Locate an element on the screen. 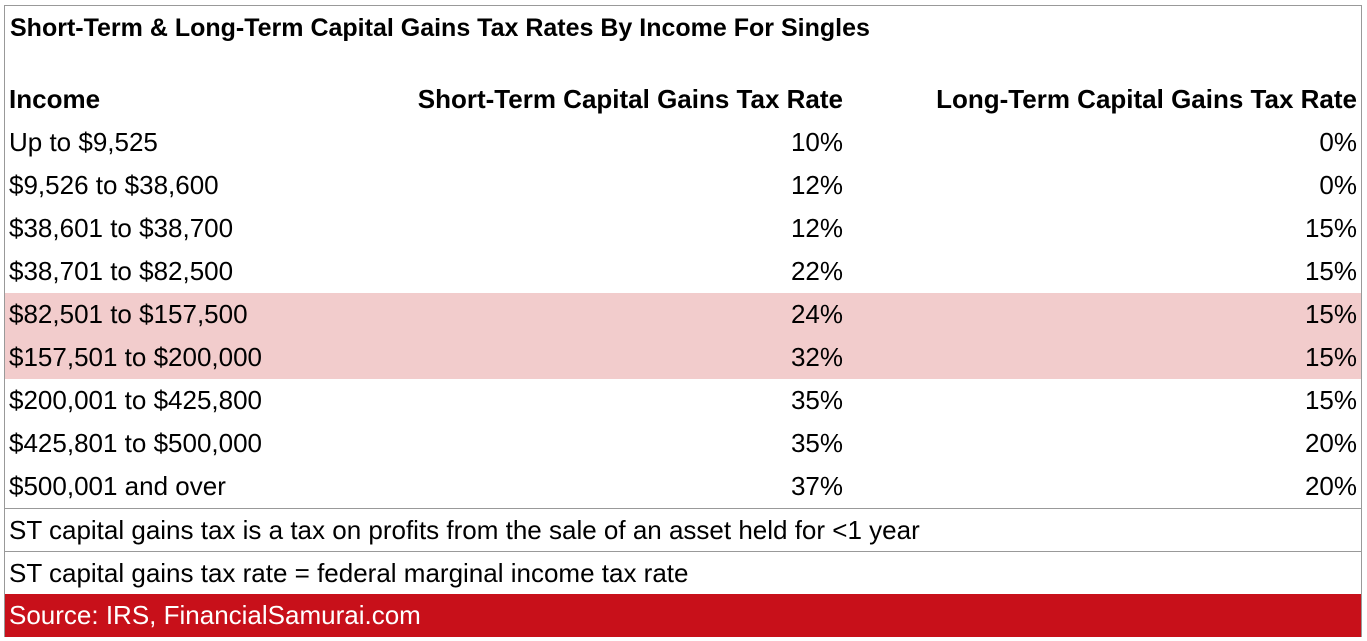 The width and height of the screenshot is (1367, 641). table-row: $38,601 to $38,700 12% 15% is located at coordinates (683, 228).